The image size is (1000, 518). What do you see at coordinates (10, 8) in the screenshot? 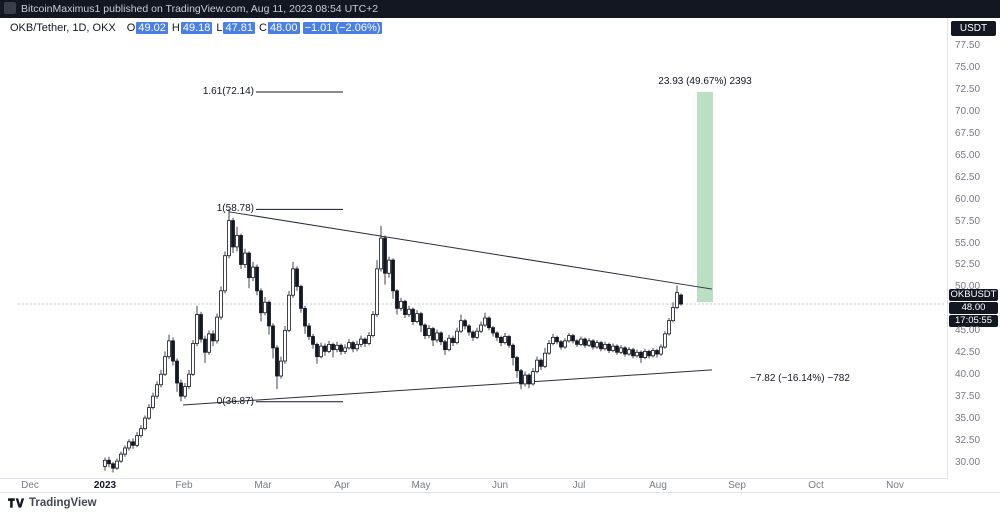
I see `publisher-avatar` at bounding box center [10, 8].